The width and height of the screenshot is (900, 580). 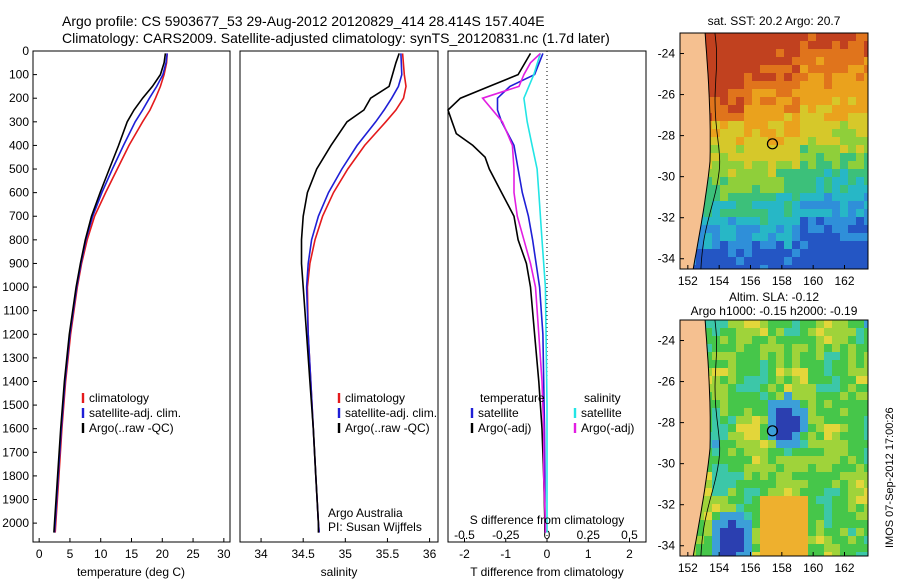 I want to click on tdiff-x-tick-label: 1, so click(x=588, y=554).